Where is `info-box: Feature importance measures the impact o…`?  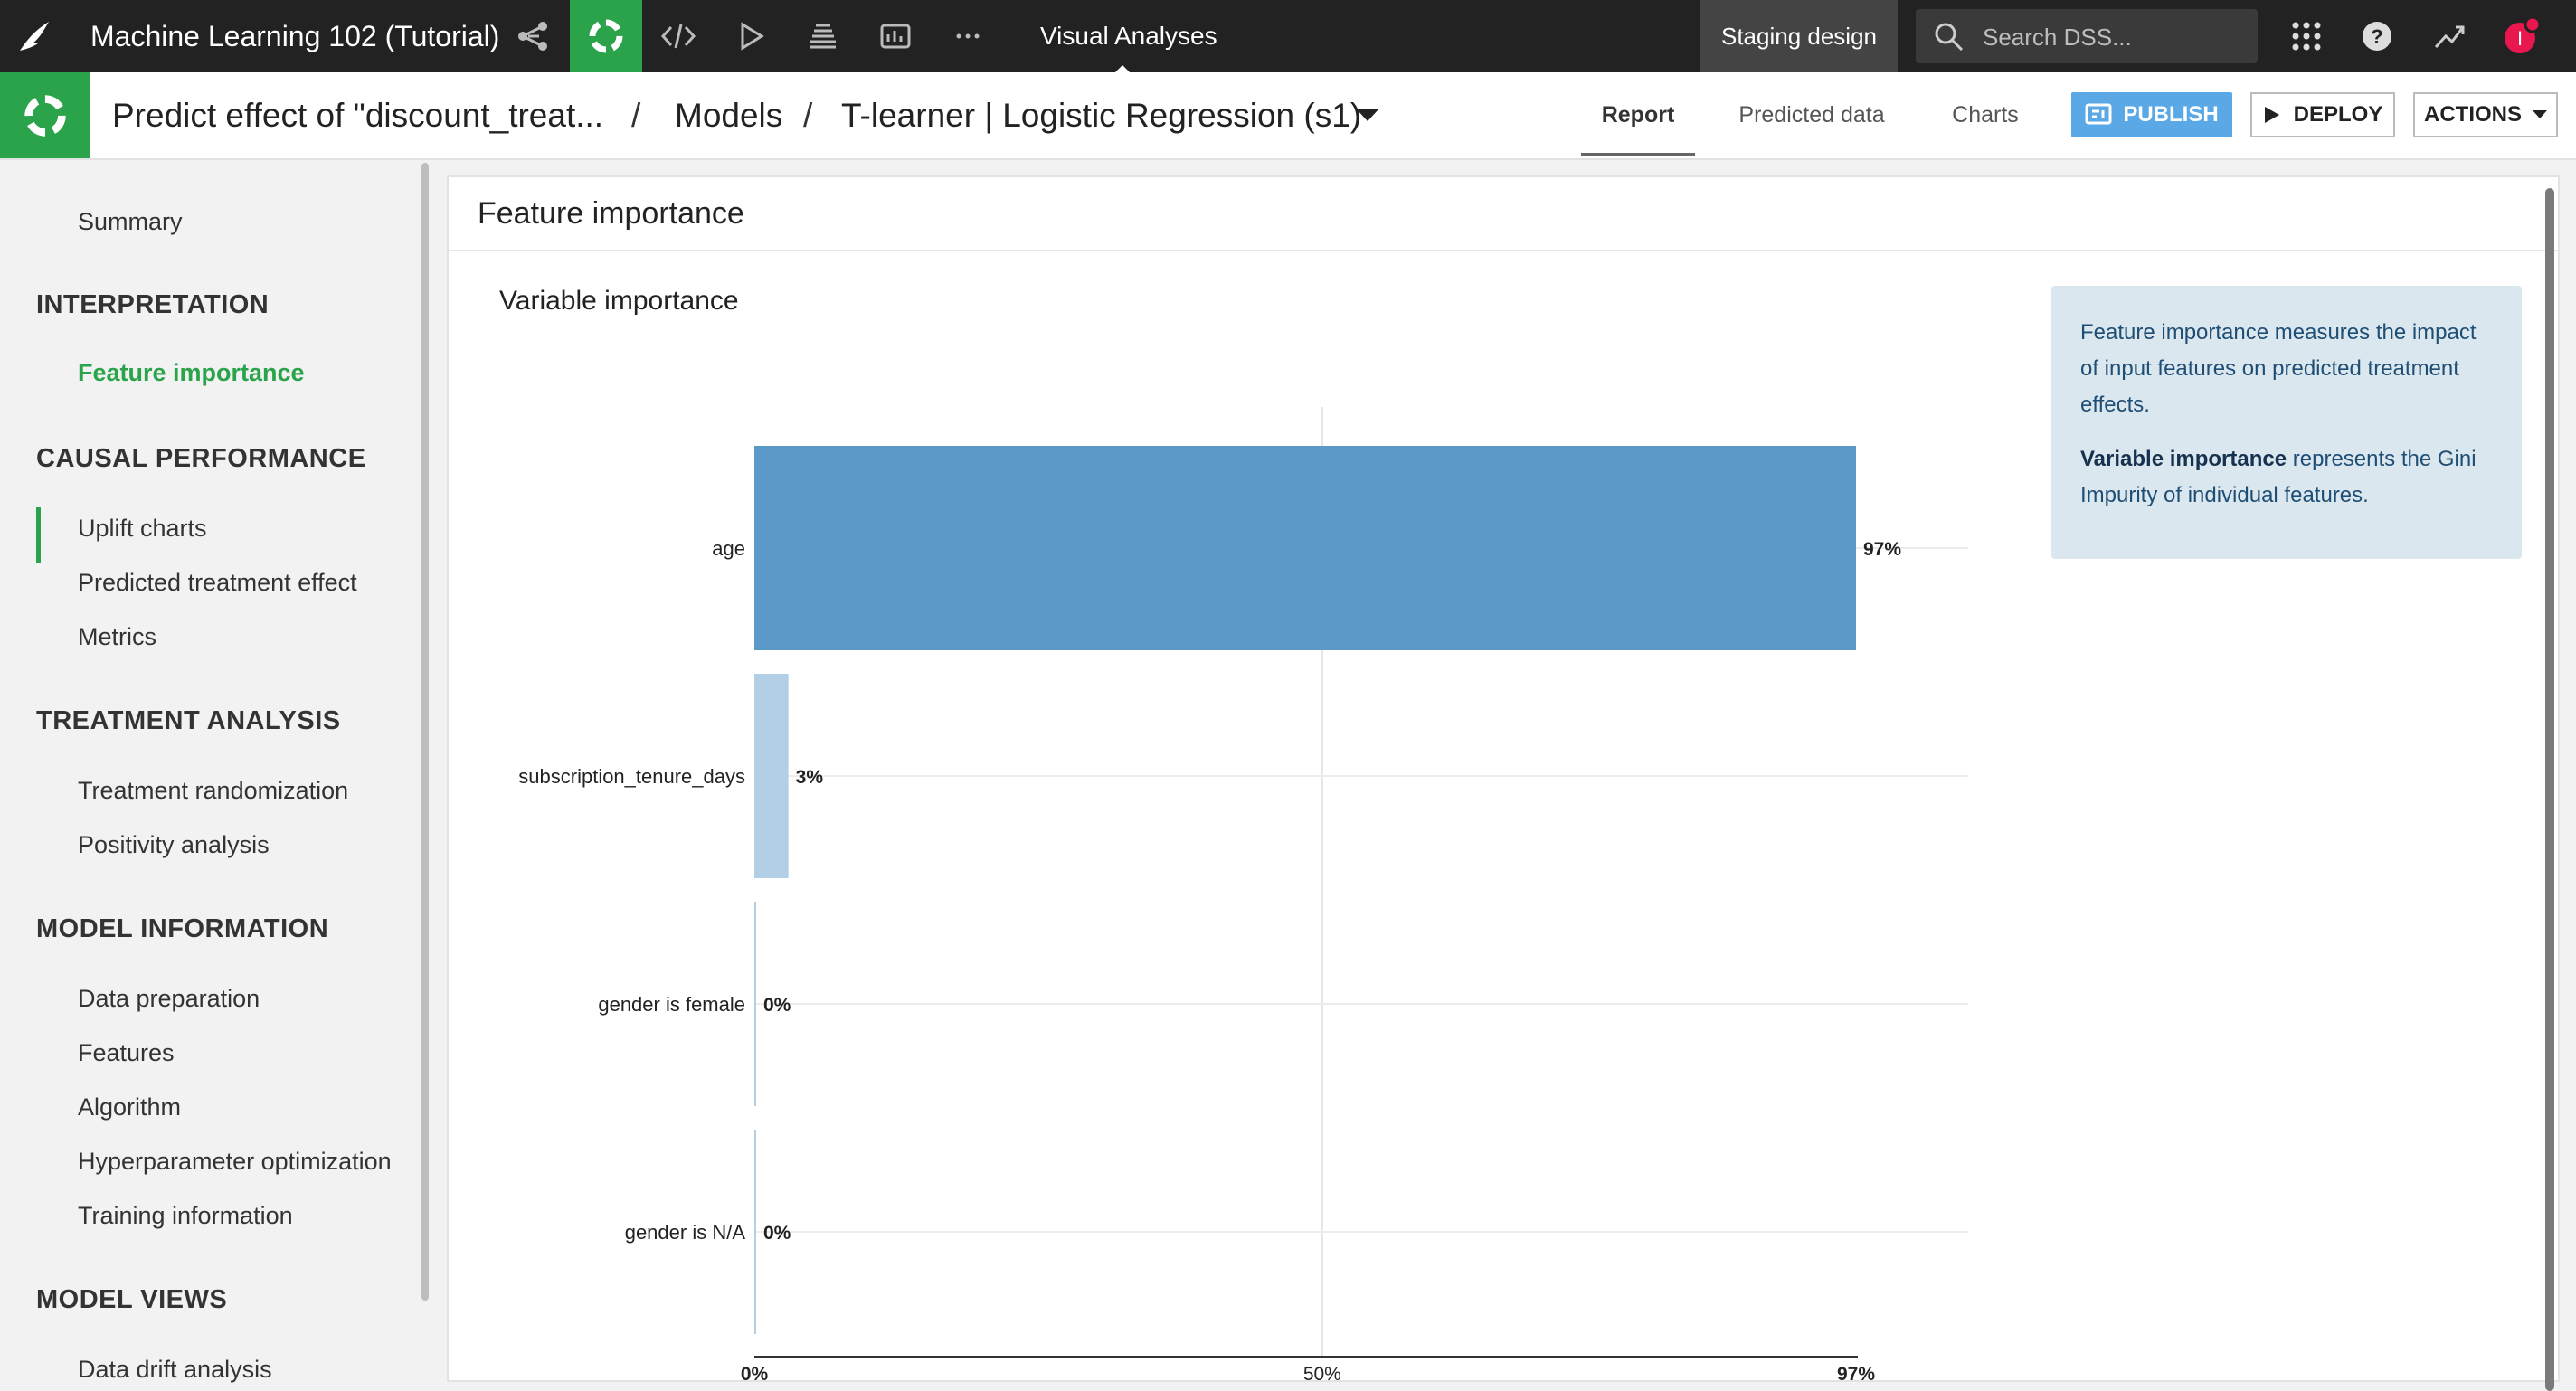 info-box: Feature importance measures the impact o… is located at coordinates (2286, 422).